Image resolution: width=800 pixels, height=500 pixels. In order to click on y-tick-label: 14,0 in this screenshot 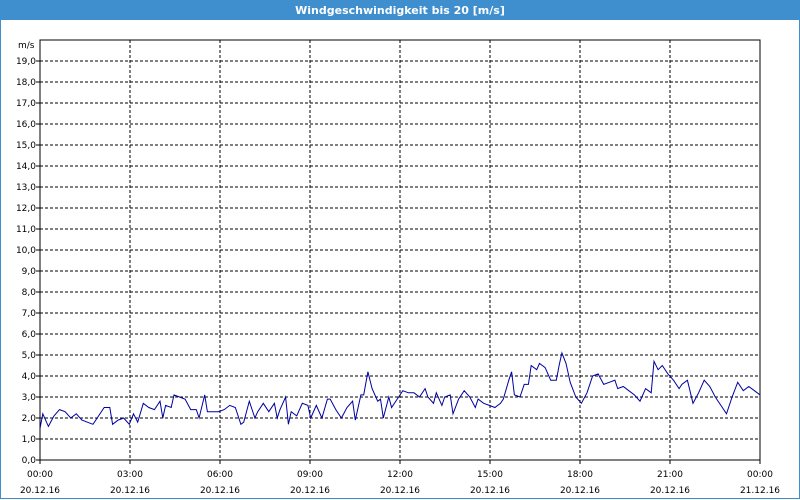, I will do `click(26, 167)`.